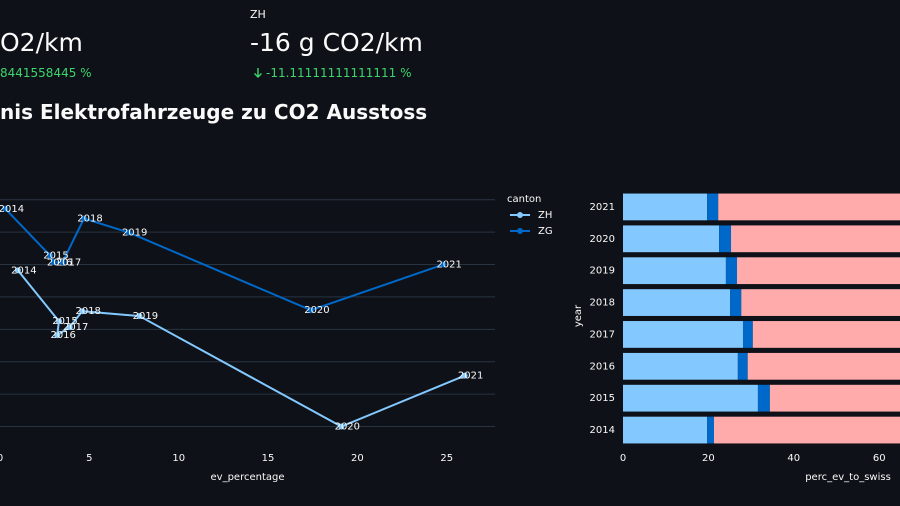  What do you see at coordinates (602, 303) in the screenshot?
I see `y-tick-label: 2018` at bounding box center [602, 303].